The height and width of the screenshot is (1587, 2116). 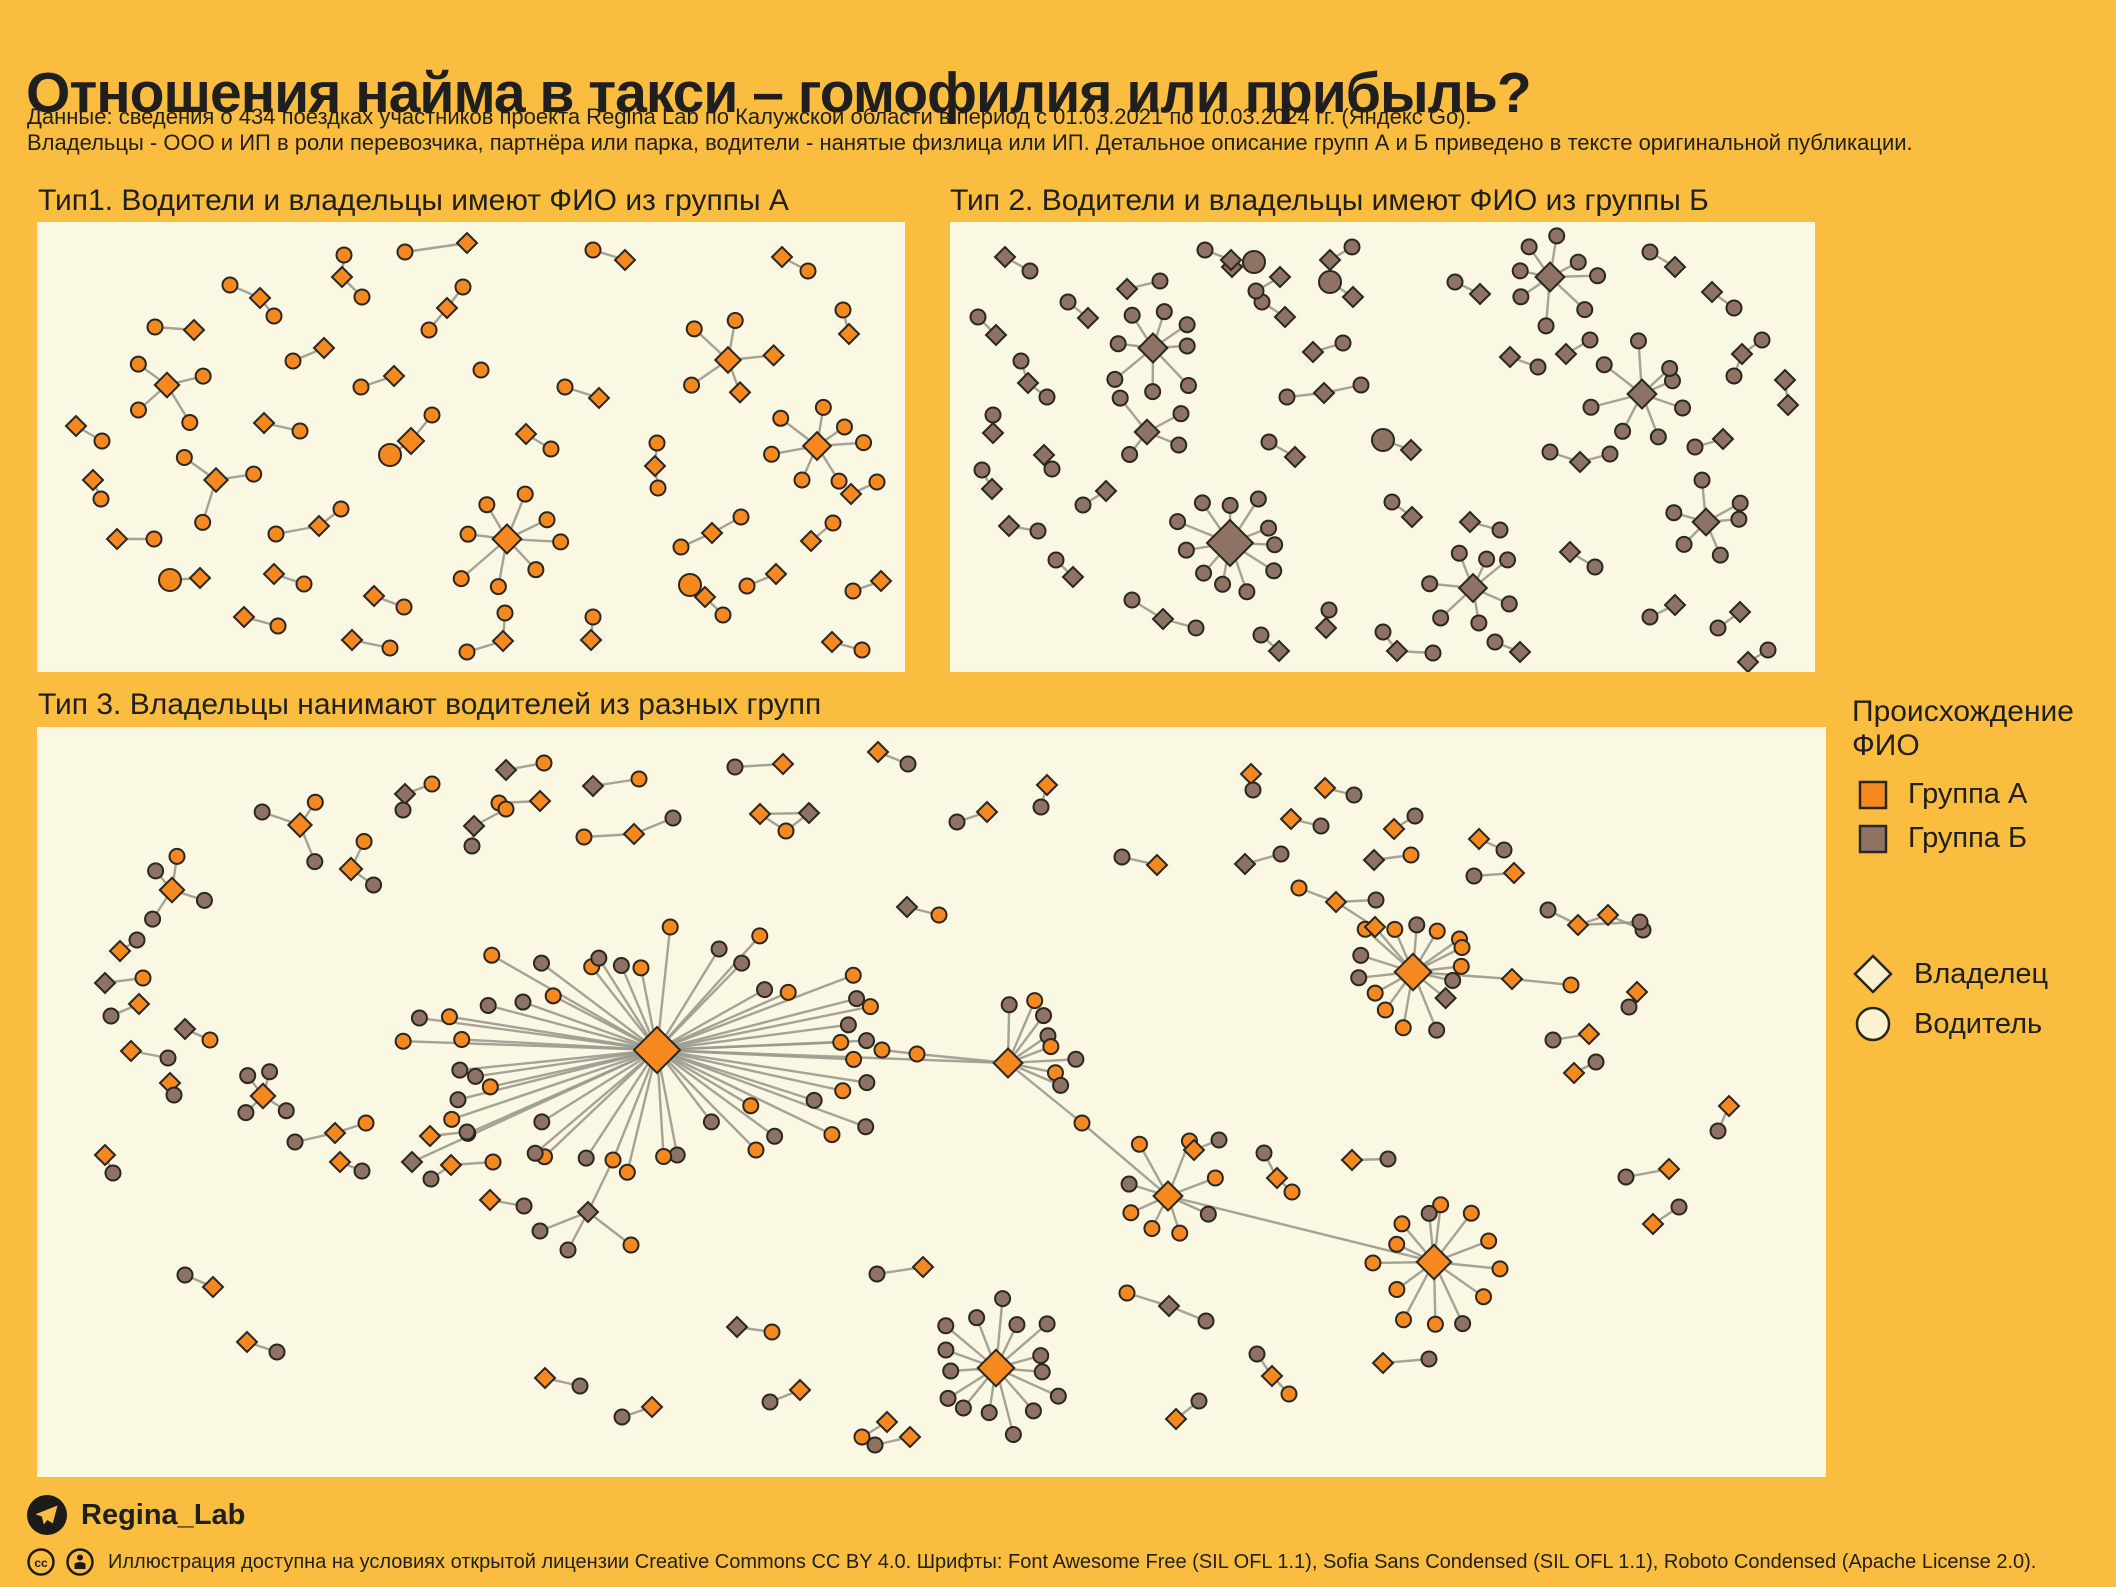 What do you see at coordinates (135, 1515) in the screenshot?
I see `footer-brand: Regina_Lab` at bounding box center [135, 1515].